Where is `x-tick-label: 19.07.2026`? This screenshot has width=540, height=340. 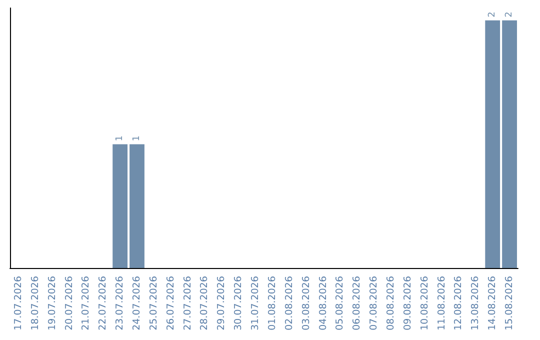
x-tick-label: 19.07.2026 is located at coordinates (52, 303).